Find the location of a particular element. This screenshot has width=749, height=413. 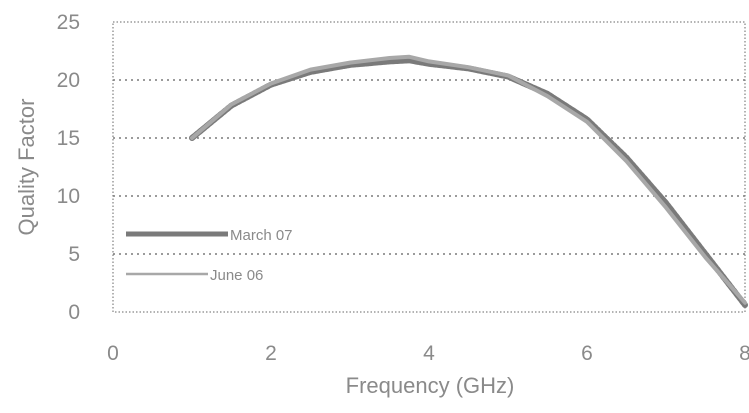

x-tick-label-0: 0 is located at coordinates (113, 353).